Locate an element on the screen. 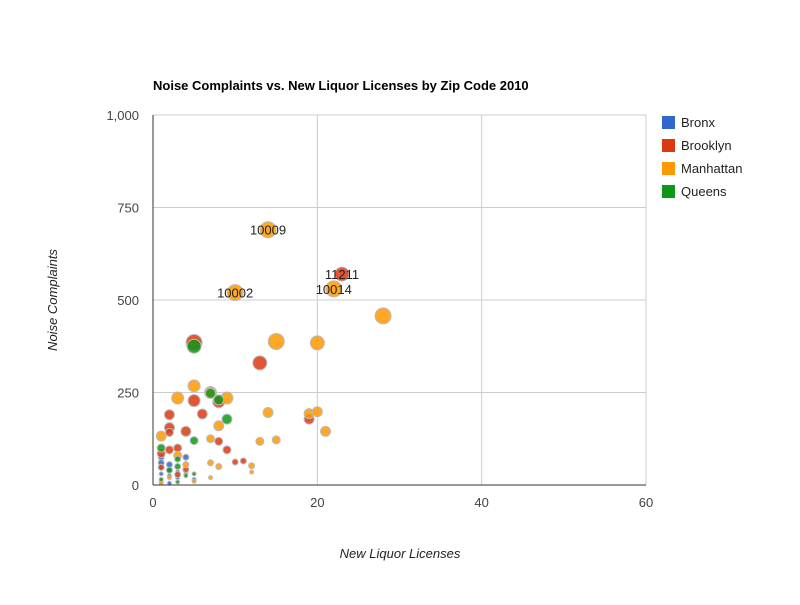  bubble-label: 10014 is located at coordinates (334, 289).